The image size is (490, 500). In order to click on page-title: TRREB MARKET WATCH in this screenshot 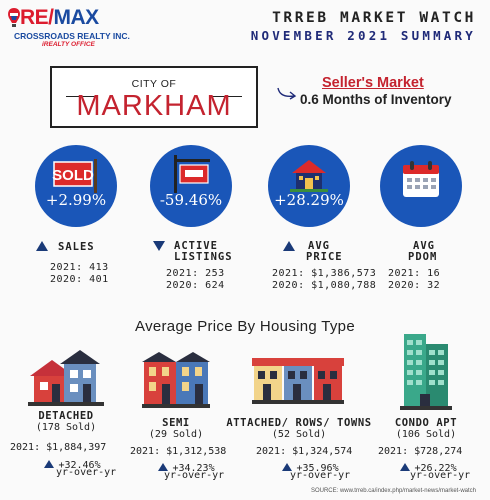, I will do `click(374, 18)`.